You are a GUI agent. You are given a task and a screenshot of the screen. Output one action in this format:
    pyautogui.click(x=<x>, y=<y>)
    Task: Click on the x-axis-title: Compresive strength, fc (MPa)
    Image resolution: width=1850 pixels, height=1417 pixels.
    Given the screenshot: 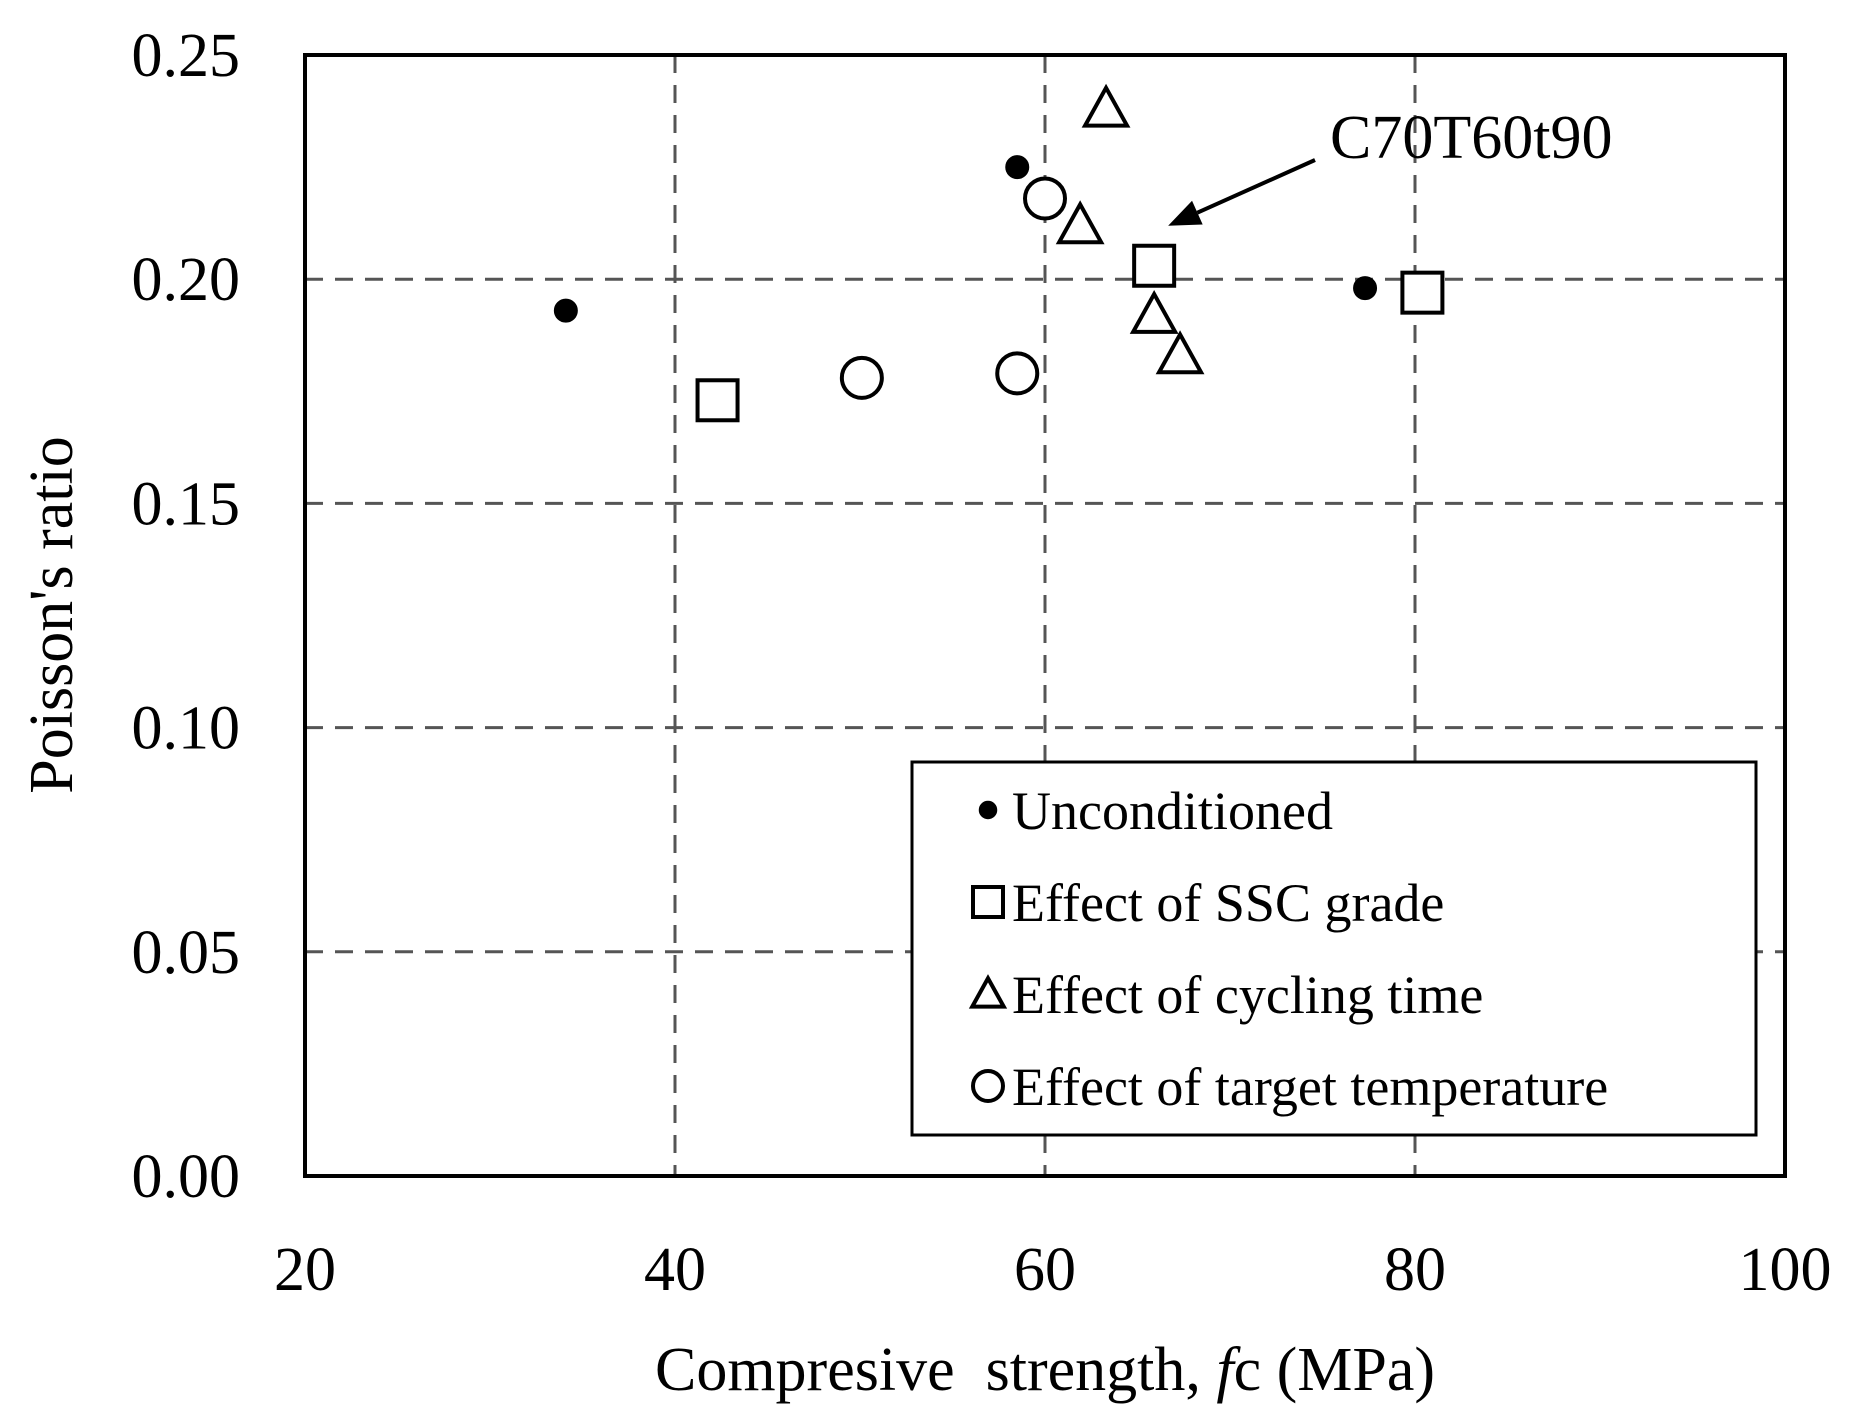 What is the action you would take?
    pyautogui.click(x=1045, y=1370)
    